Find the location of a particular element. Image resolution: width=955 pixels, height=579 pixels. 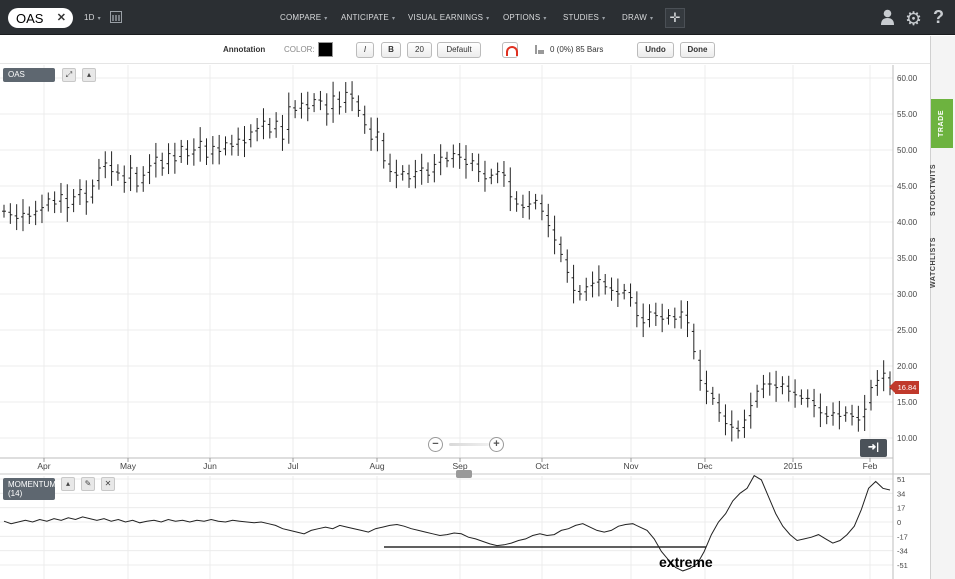

extreme-annotation: extreme is located at coordinates (686, 562).